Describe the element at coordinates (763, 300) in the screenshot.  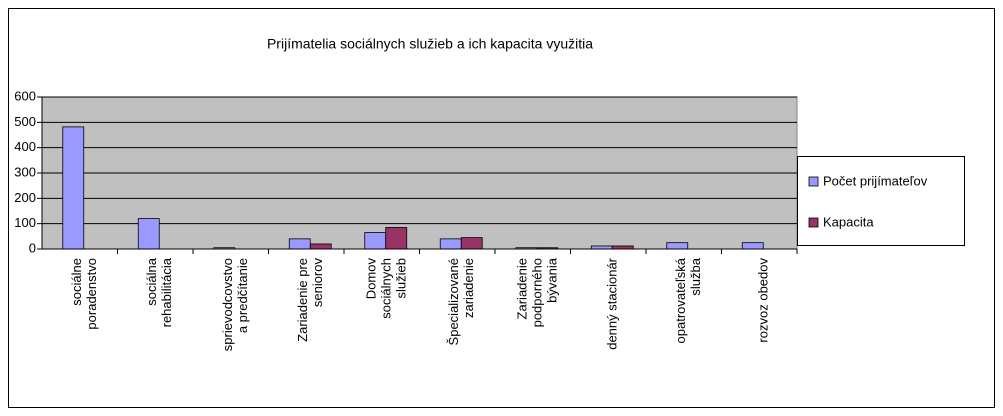
I see `x-tick-label: rozvoz obedov` at that location.